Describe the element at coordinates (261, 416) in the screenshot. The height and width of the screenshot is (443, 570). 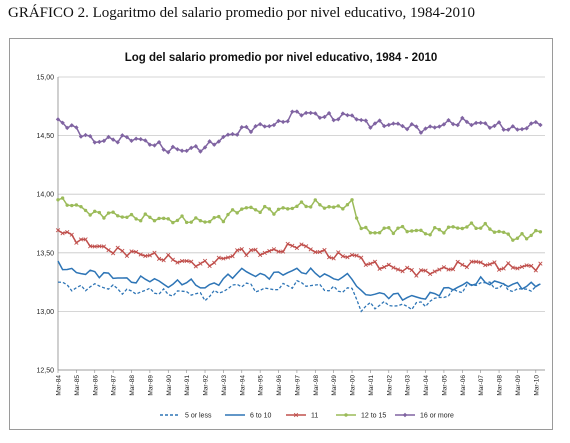
I see `legend-label: 6 to 10` at that location.